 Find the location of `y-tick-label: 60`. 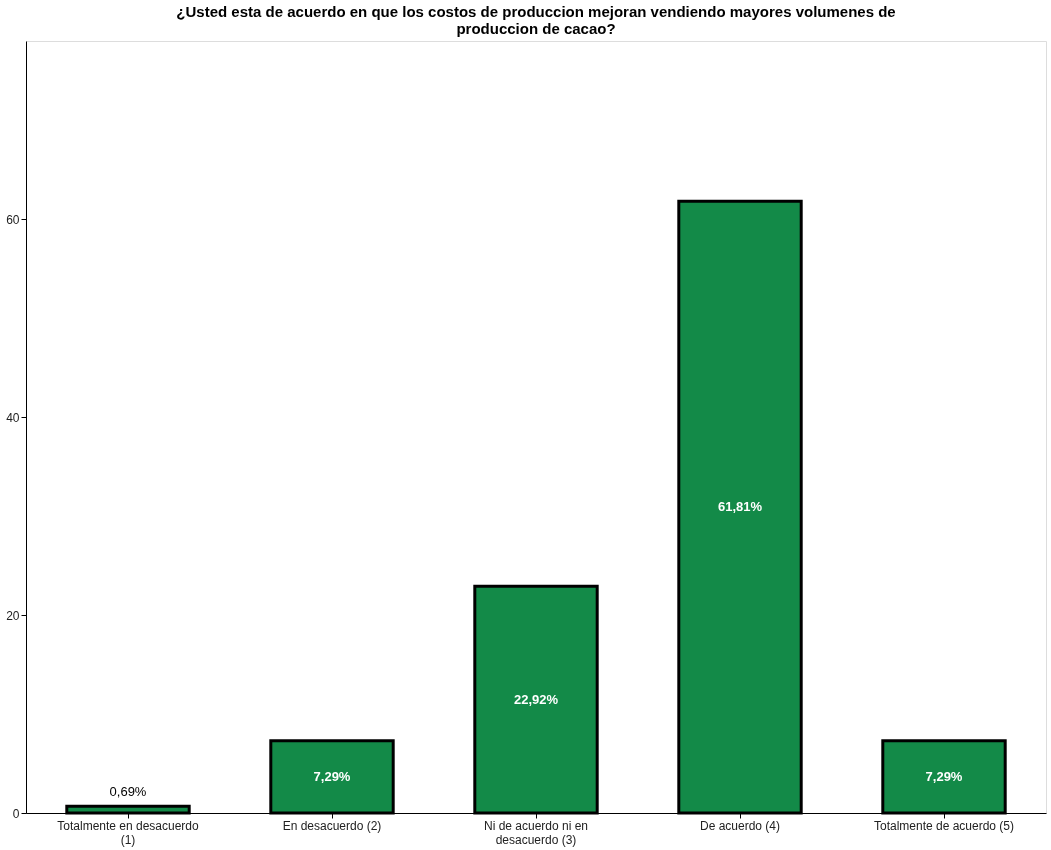

y-tick-label: 60 is located at coordinates (13, 219).